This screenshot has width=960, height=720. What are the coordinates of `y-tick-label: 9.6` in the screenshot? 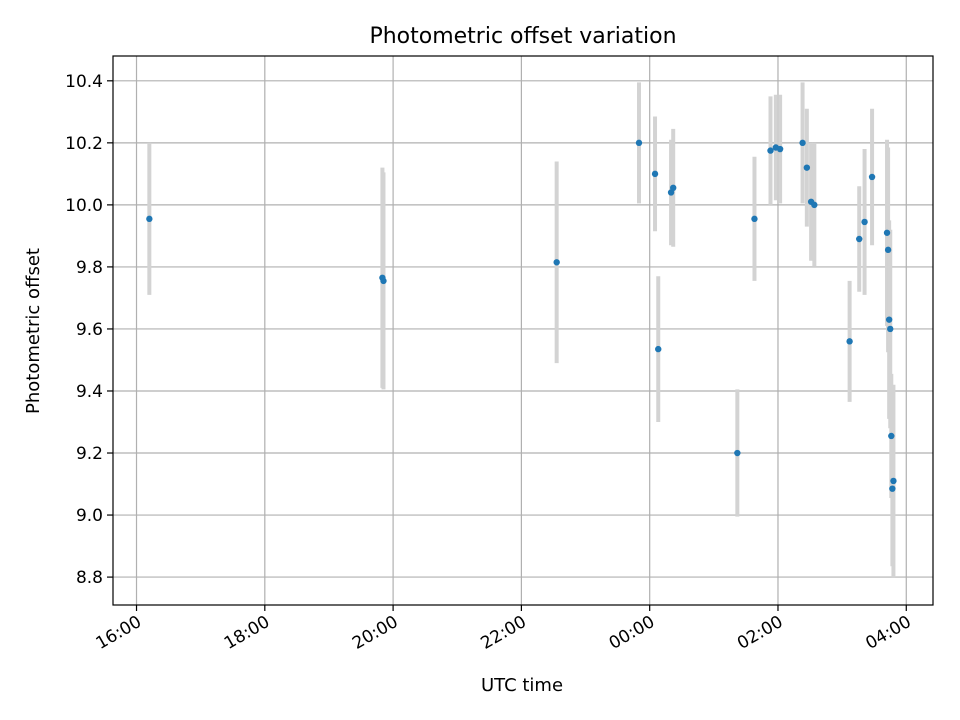 It's located at (89, 330).